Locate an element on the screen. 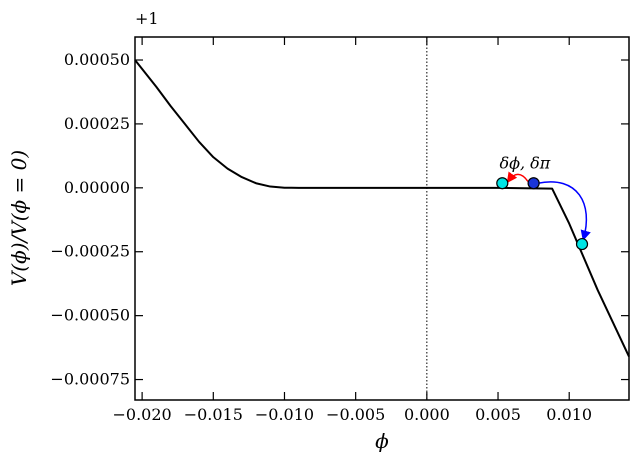 This screenshot has width=640, height=463. x-axis-label: ϕ is located at coordinates (382, 441).